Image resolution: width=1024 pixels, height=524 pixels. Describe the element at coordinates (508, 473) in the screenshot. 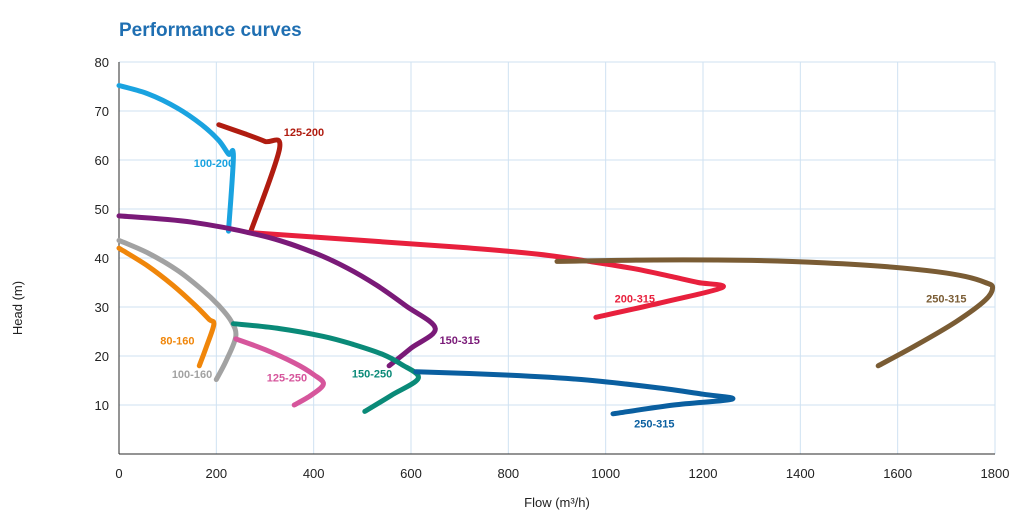

I see `x-tick-label: 800` at that location.